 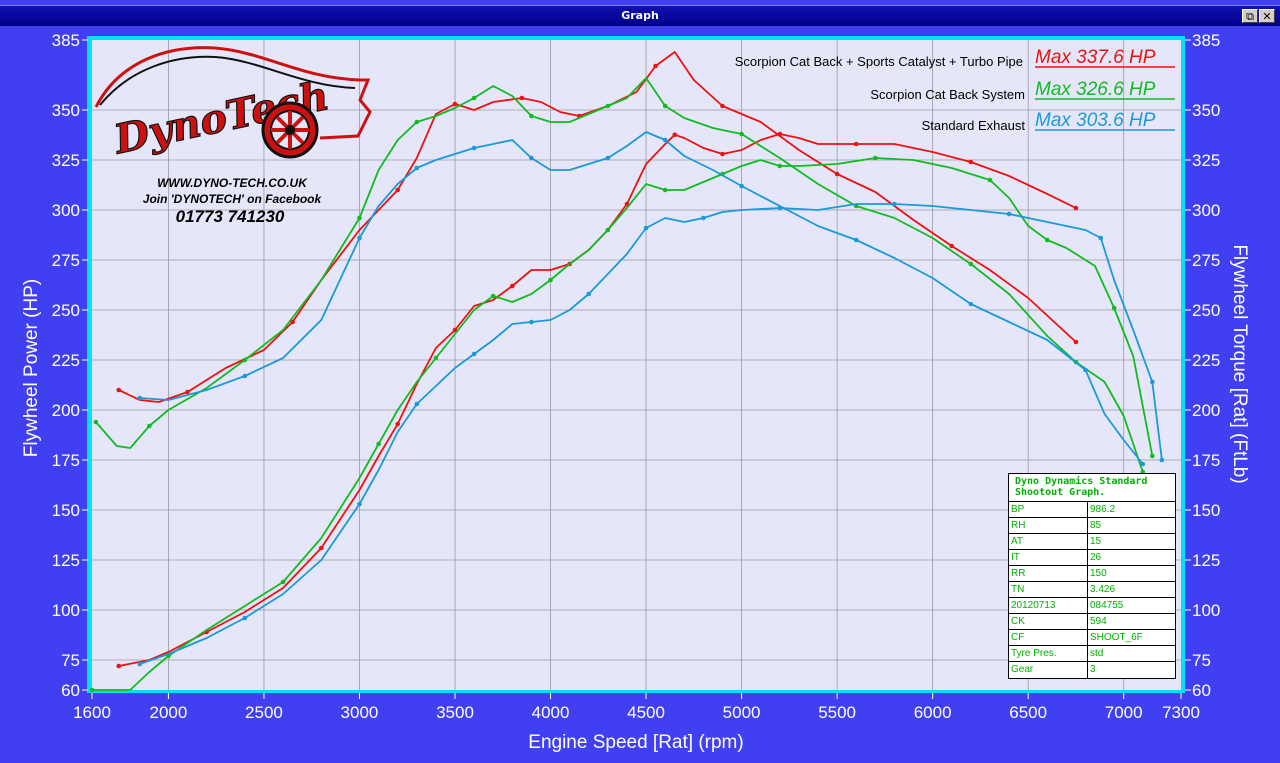 What do you see at coordinates (66, 610) in the screenshot?
I see `y-tick-label-left: 100` at bounding box center [66, 610].